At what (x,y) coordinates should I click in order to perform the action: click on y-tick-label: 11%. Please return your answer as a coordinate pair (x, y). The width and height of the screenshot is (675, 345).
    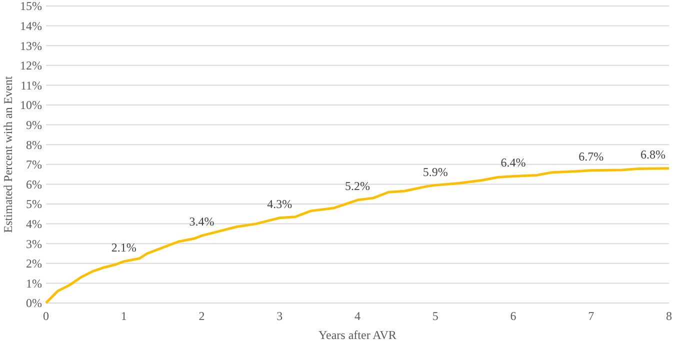
    Looking at the image, I should click on (31, 85).